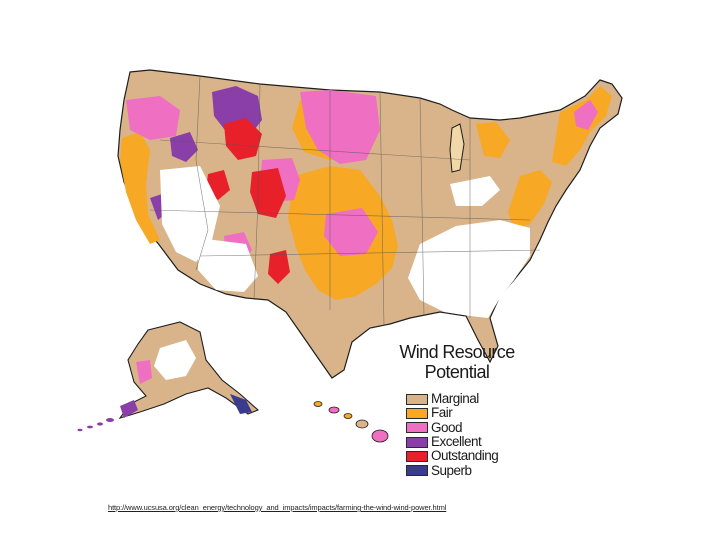 The width and height of the screenshot is (720, 540). I want to click on outstanding-zone-colorado, so click(279, 267).